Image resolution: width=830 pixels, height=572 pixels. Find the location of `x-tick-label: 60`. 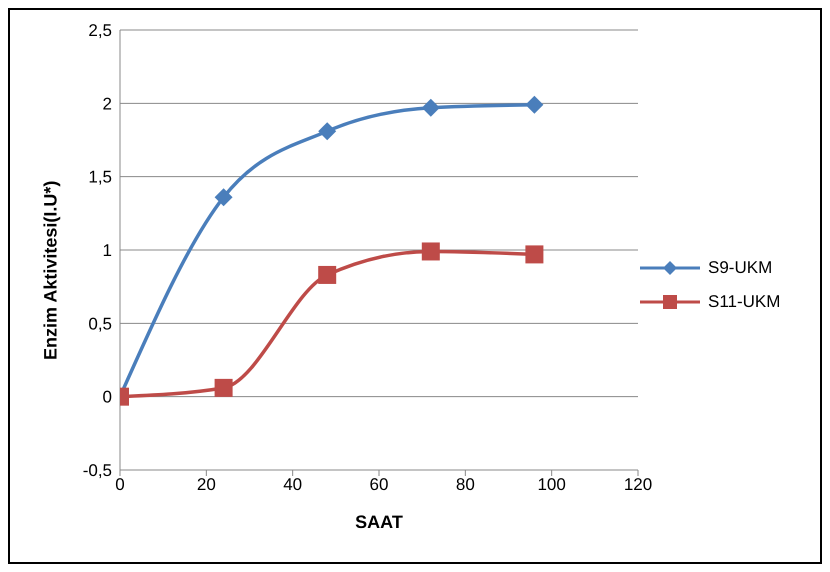

x-tick-label: 60 is located at coordinates (379, 484).